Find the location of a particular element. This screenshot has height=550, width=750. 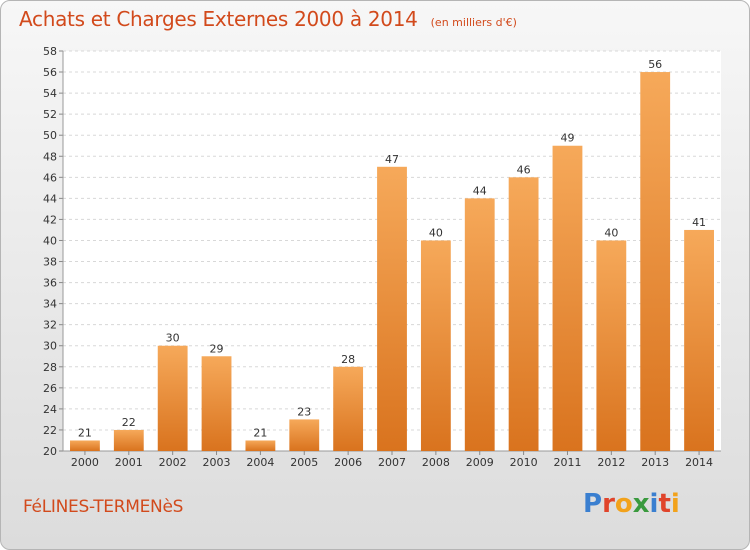

data-label-2001: 22 is located at coordinates (129, 422).